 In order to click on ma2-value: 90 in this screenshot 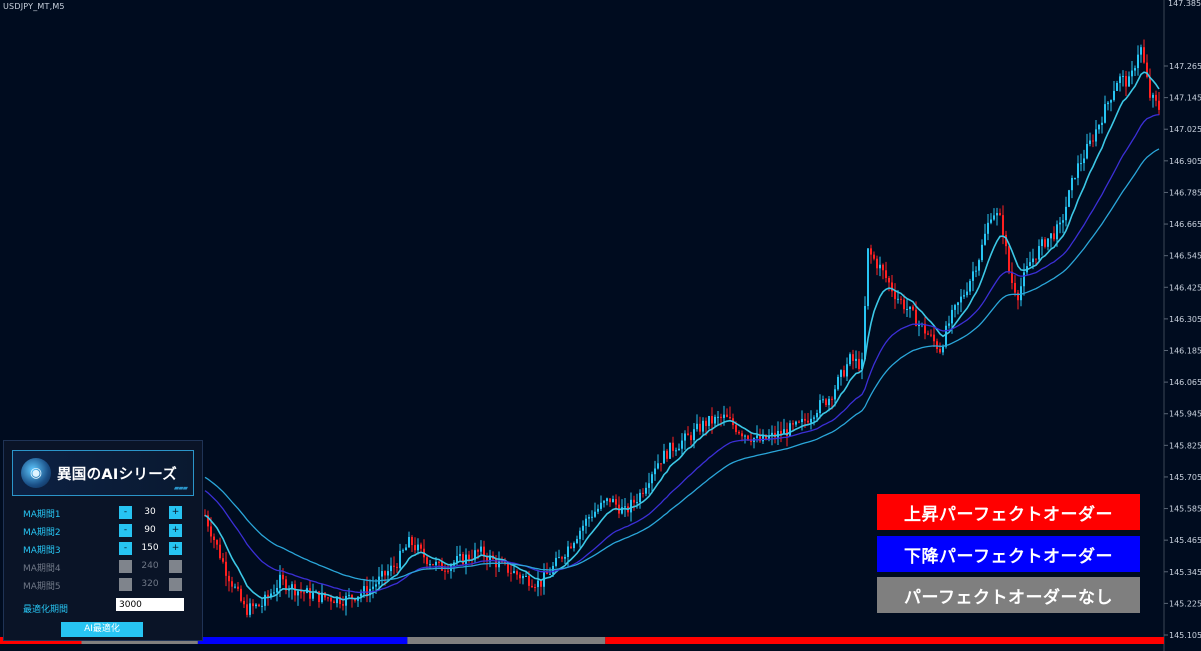, I will do `click(150, 530)`.